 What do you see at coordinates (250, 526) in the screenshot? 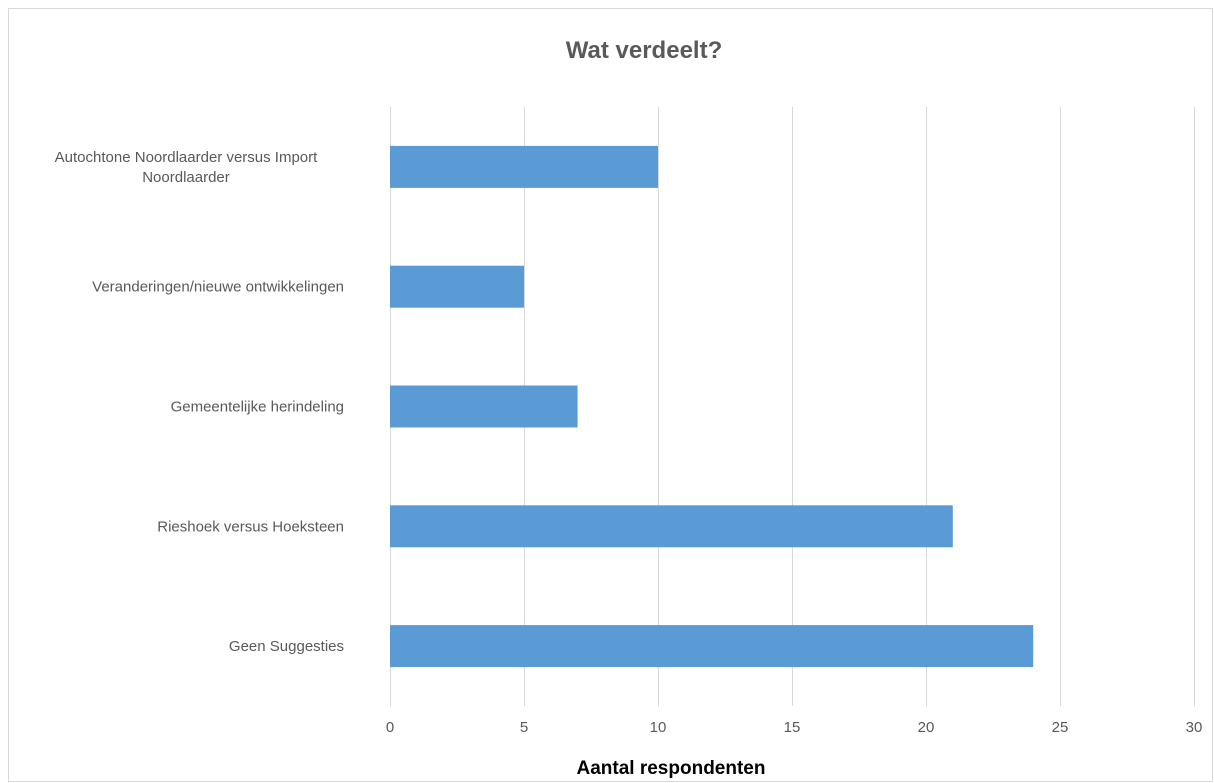
I see `category-label: Rieshoek versus Hoeksteen` at bounding box center [250, 526].